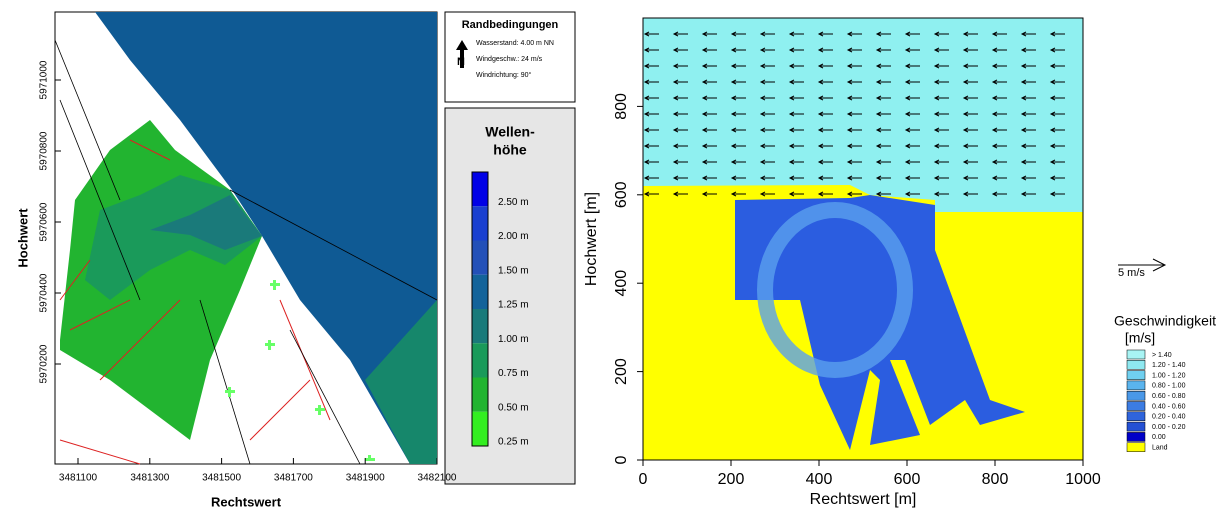  Describe the element at coordinates (1142, 265) in the screenshot. I see `scale-arrow` at that location.